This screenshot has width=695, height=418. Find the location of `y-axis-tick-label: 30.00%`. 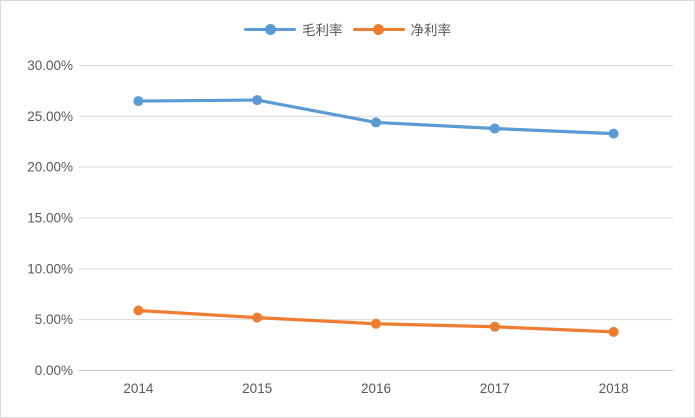

y-axis-tick-label: 30.00% is located at coordinates (50, 65).